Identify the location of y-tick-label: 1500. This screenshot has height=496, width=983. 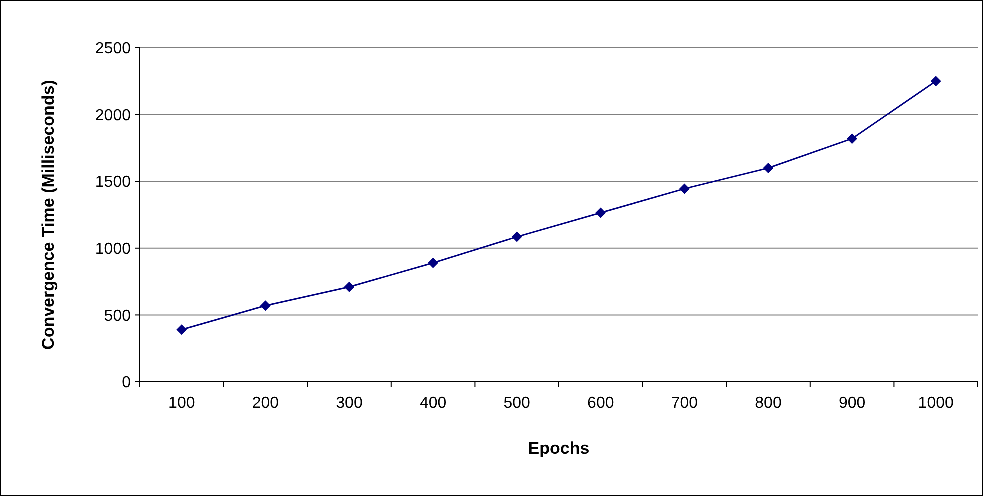
(113, 183).